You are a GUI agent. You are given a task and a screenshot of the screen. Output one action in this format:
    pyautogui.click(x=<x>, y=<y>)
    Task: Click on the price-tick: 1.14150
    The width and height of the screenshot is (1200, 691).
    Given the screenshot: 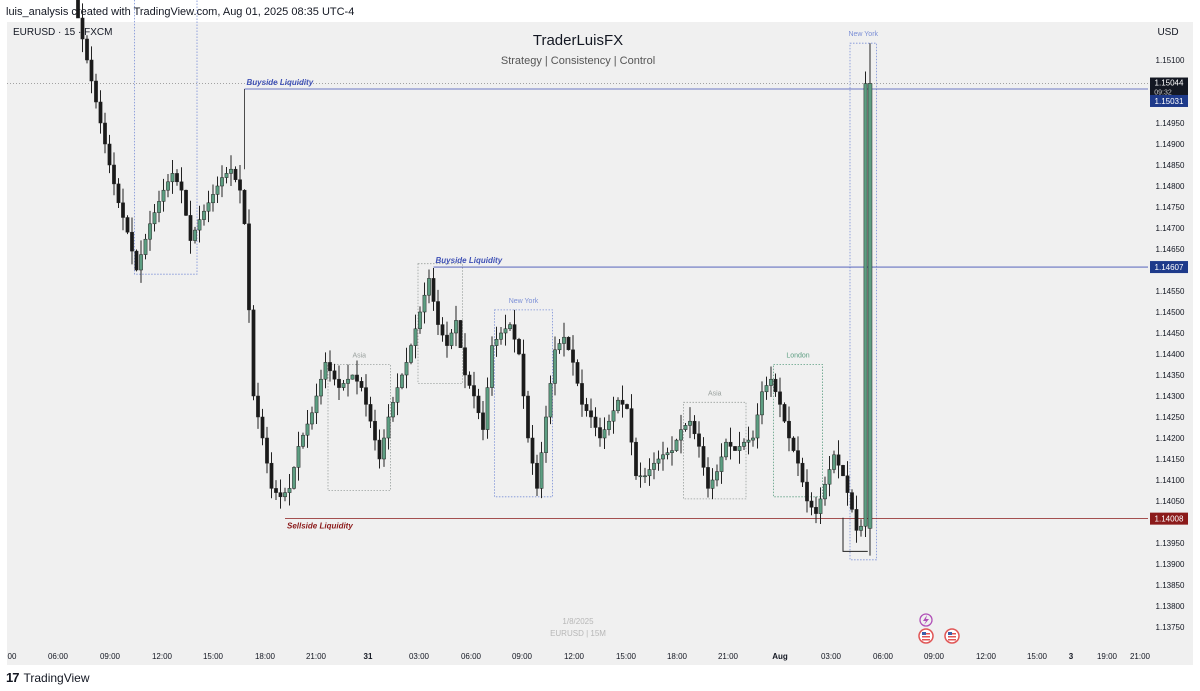 What is the action you would take?
    pyautogui.click(x=1170, y=459)
    